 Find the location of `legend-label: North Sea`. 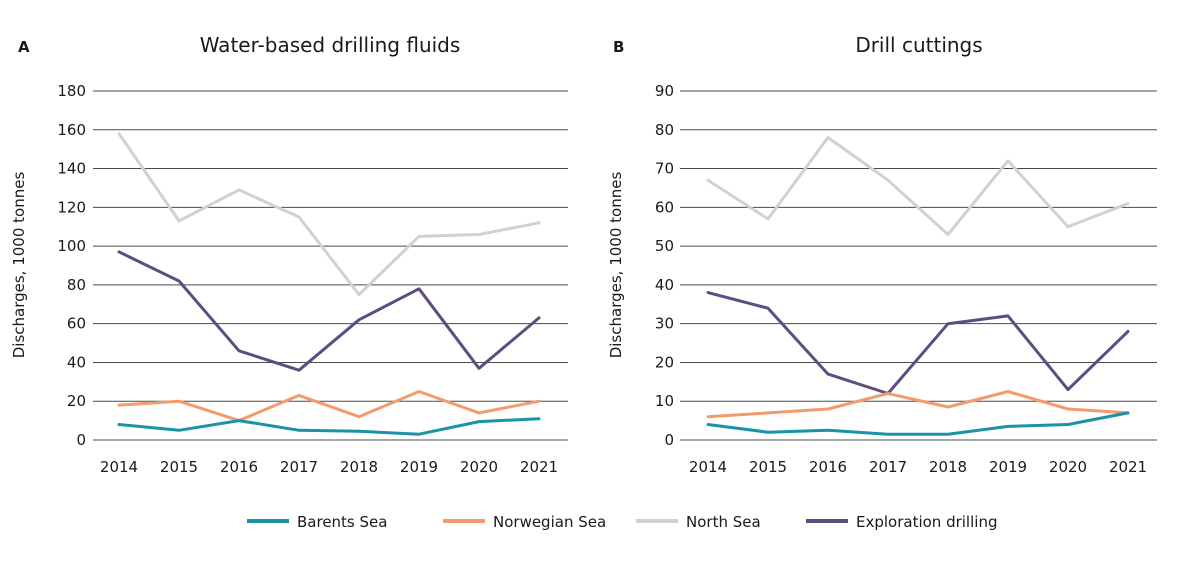

legend-label: North Sea is located at coordinates (723, 522).